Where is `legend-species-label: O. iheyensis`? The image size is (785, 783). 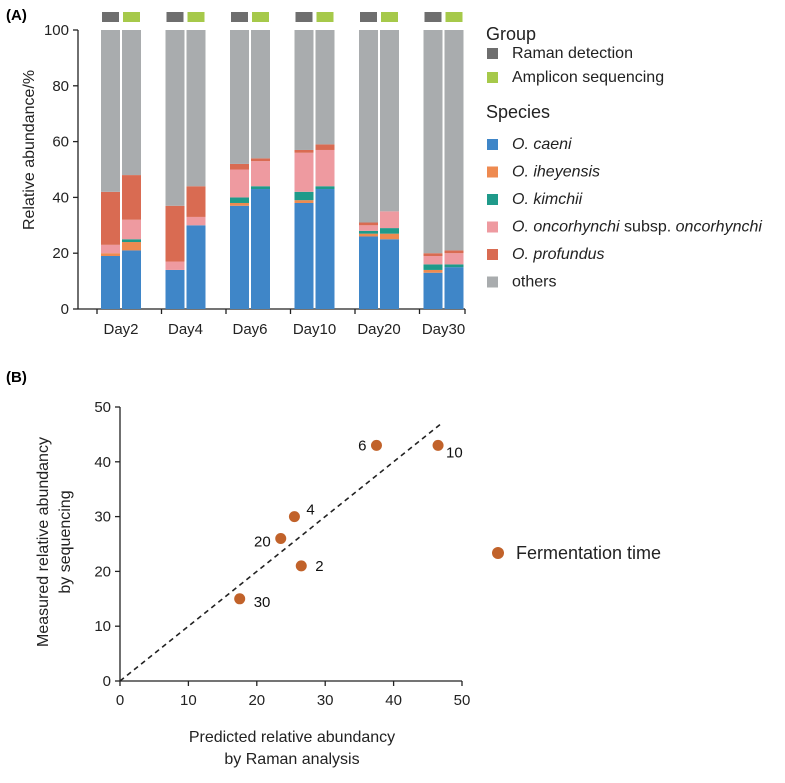
legend-species-label: O. iheyensis is located at coordinates (556, 172).